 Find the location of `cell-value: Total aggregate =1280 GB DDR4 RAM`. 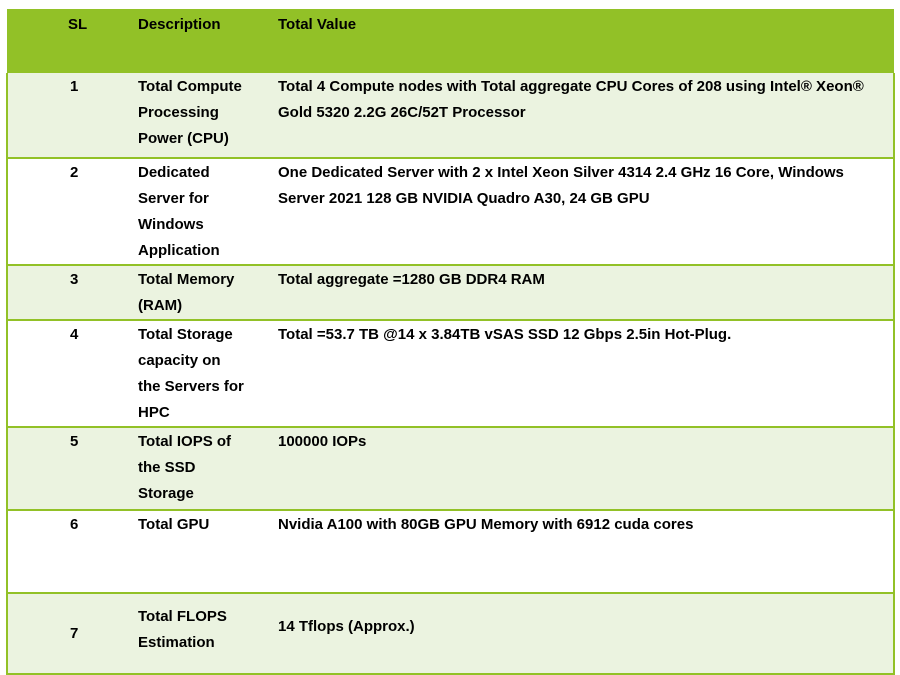

cell-value: Total aggregate =1280 GB DDR4 RAM is located at coordinates (411, 279).